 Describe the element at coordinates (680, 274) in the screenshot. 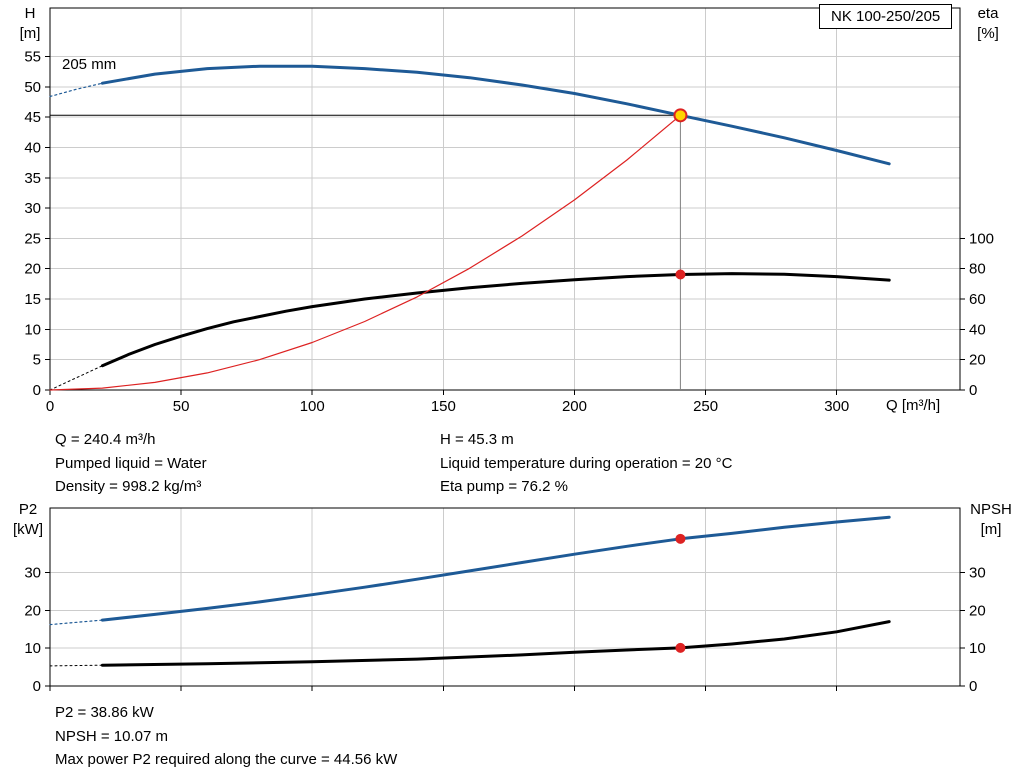

I see `eta-point-marker` at that location.